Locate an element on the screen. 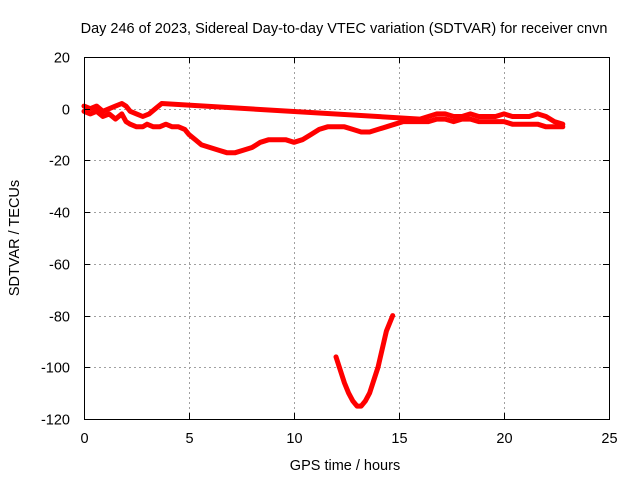  x-tick-label: 10 is located at coordinates (294, 439).